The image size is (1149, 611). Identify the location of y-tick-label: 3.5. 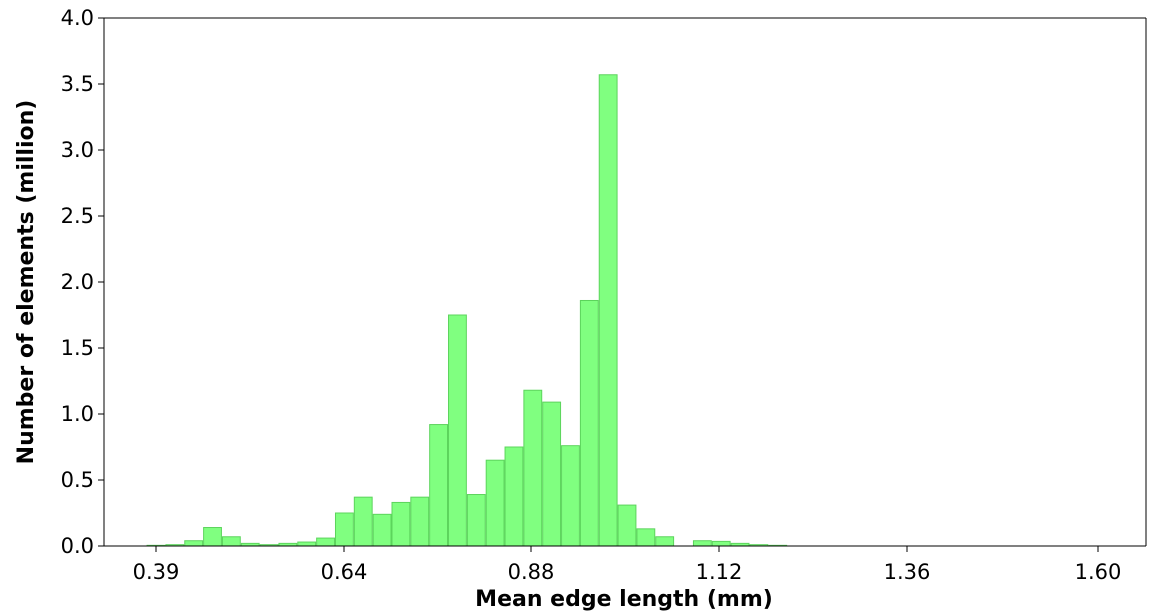
(77, 84).